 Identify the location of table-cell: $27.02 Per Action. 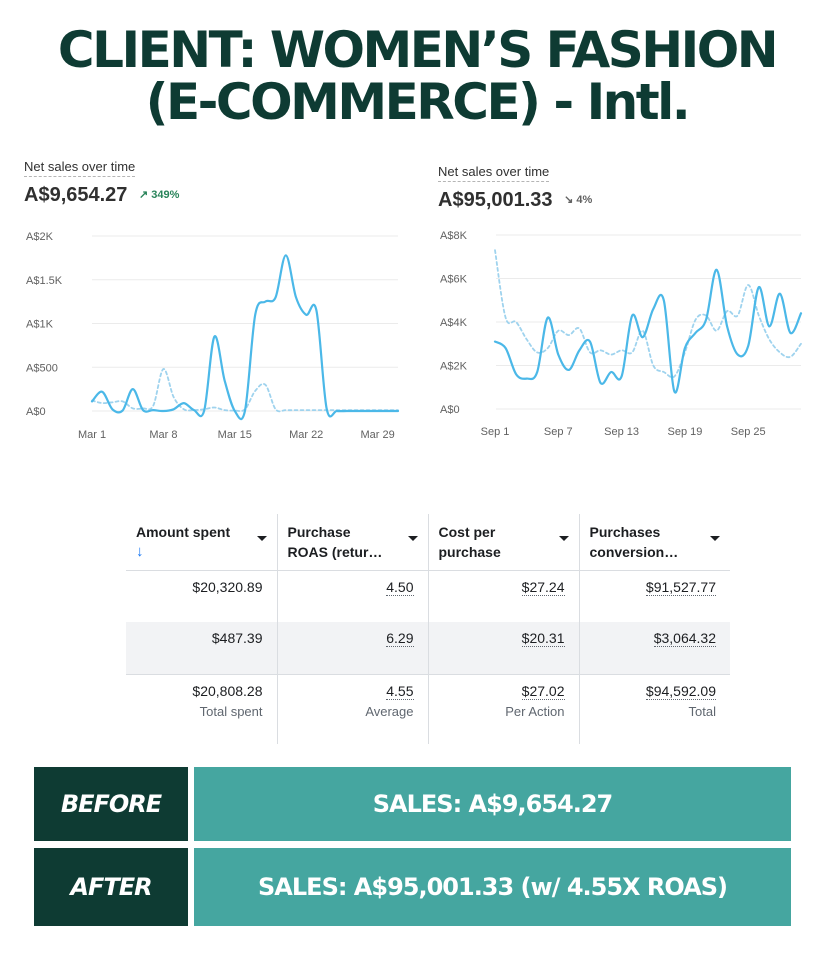
(503, 708).